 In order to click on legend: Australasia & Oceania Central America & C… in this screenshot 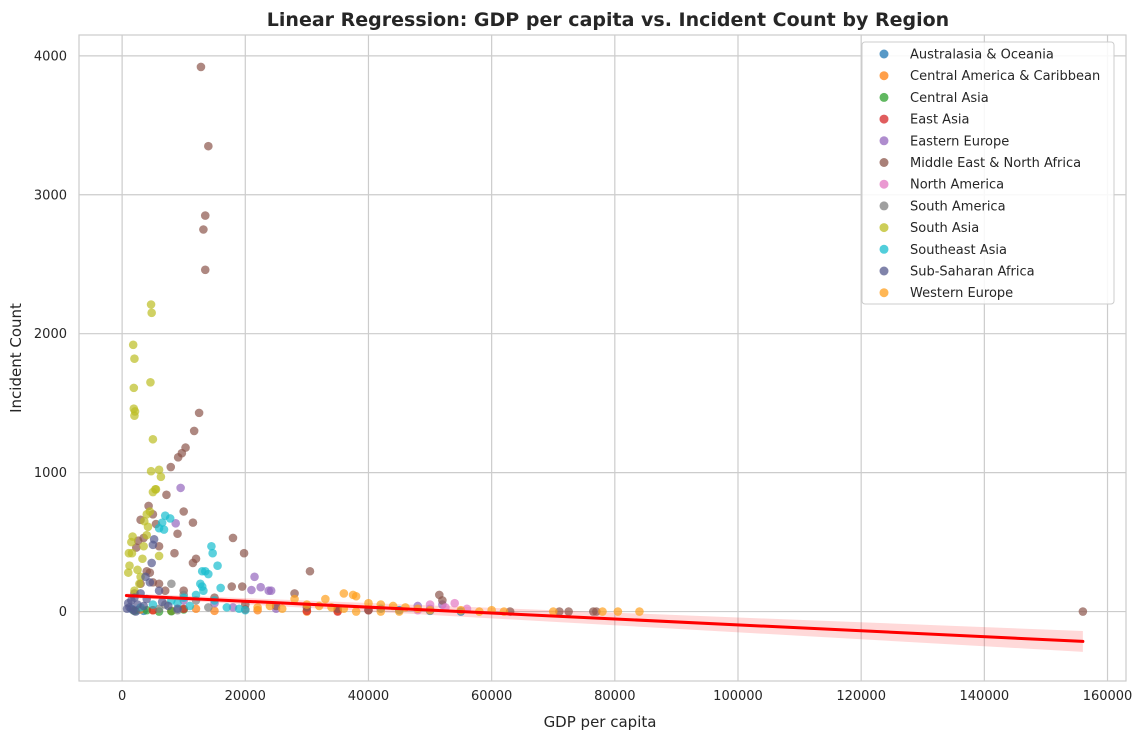, I will do `click(988, 173)`.